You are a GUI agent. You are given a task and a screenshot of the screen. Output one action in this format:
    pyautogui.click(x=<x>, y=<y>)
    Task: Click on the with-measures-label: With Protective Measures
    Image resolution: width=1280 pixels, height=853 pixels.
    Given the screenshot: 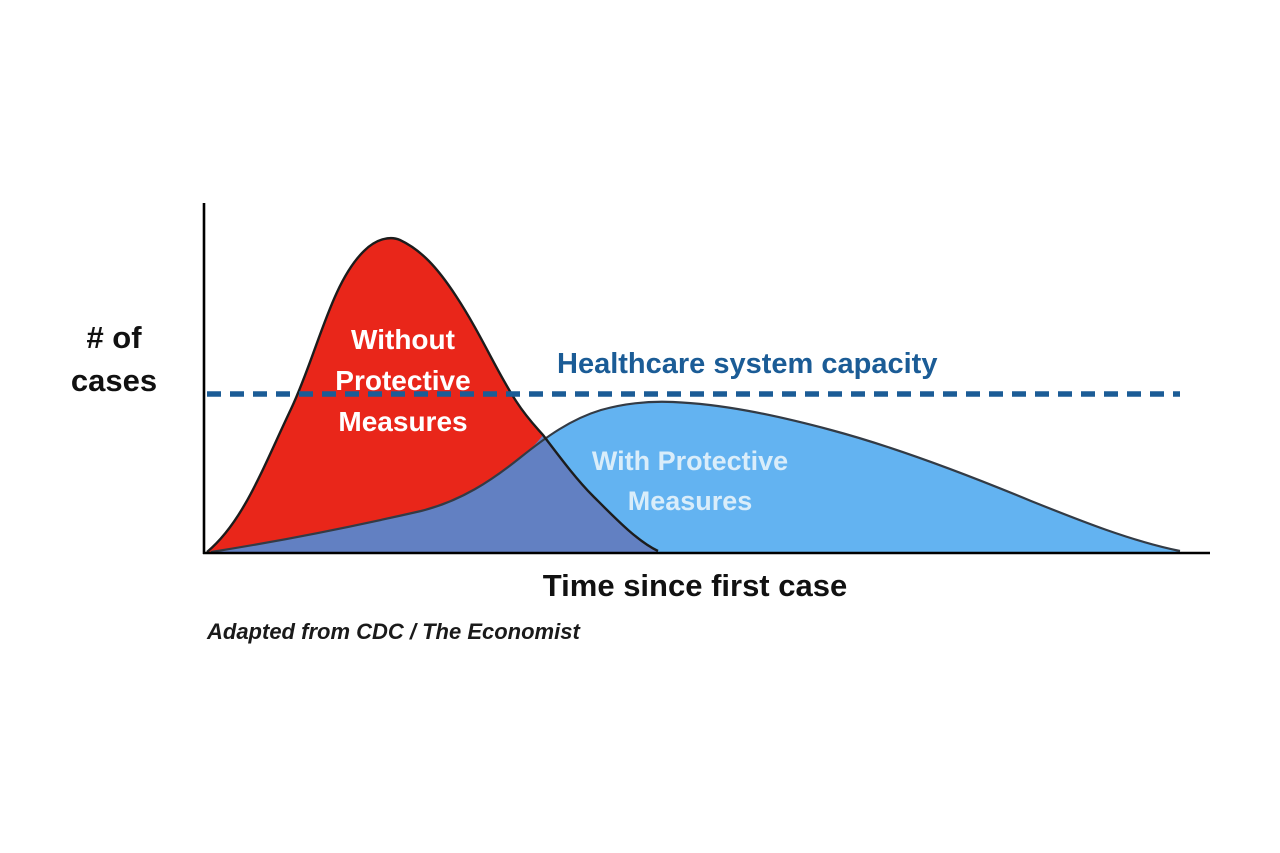 What is the action you would take?
    pyautogui.click(x=690, y=481)
    